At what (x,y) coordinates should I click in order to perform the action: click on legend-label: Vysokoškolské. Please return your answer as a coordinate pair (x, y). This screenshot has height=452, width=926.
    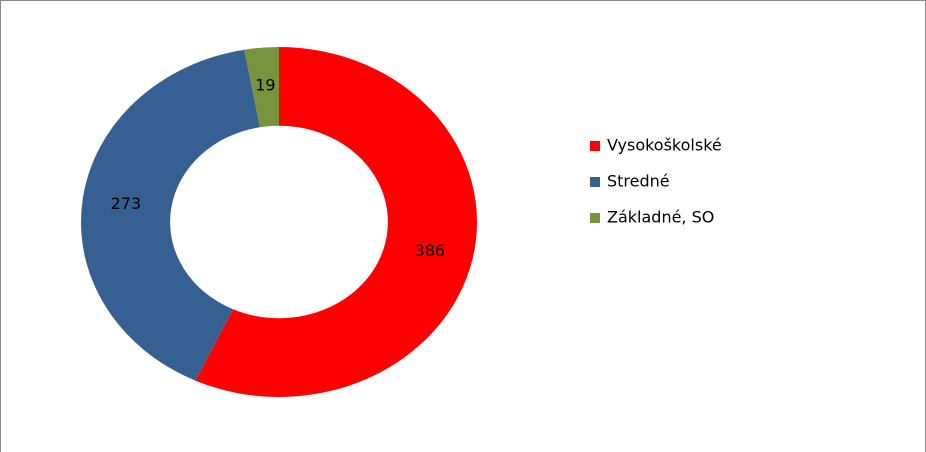
    Looking at the image, I should click on (664, 145).